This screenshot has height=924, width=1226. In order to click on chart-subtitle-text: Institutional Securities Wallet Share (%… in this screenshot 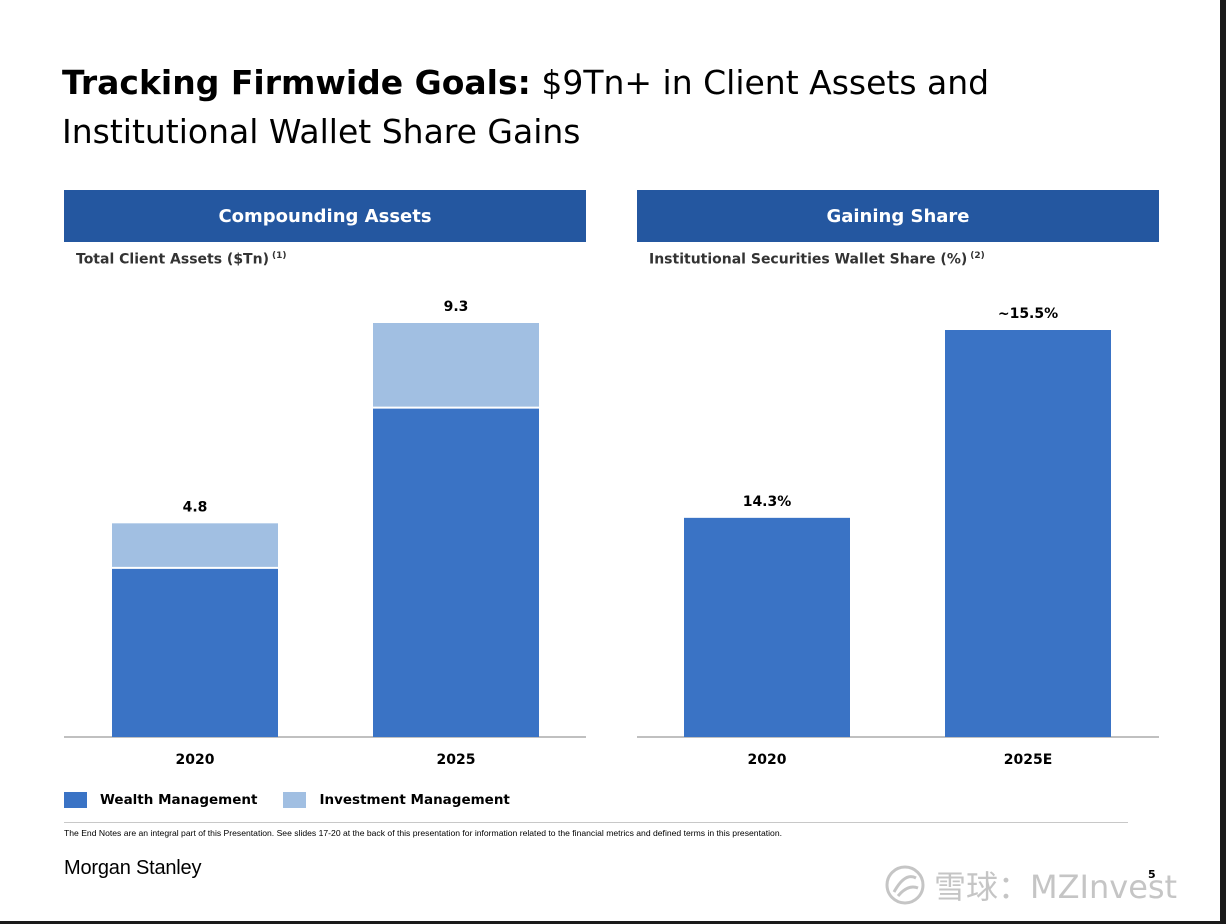, I will do `click(808, 259)`.